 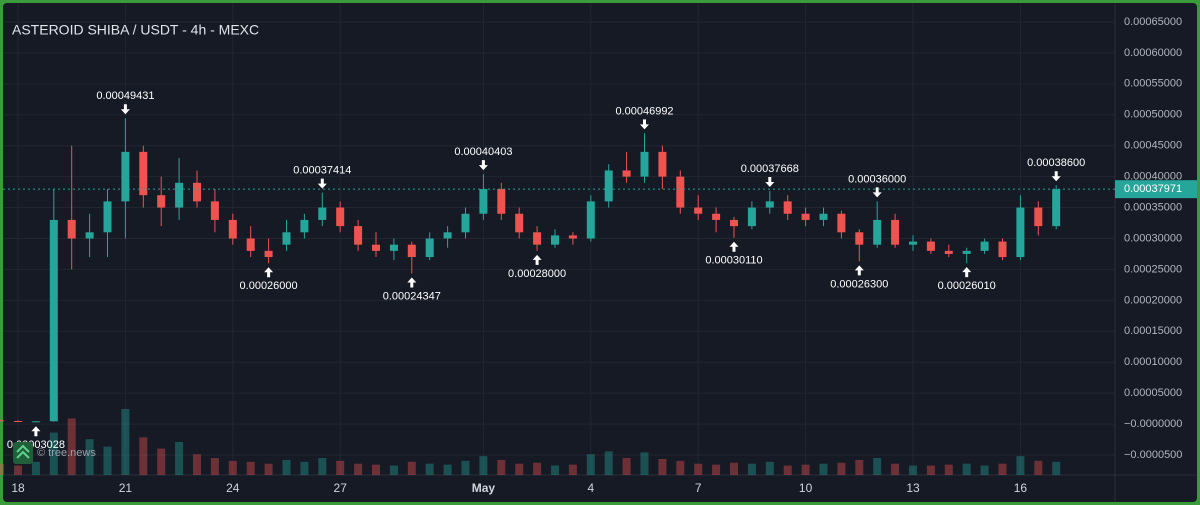 I want to click on x-tick-label: 4, so click(x=590, y=488).